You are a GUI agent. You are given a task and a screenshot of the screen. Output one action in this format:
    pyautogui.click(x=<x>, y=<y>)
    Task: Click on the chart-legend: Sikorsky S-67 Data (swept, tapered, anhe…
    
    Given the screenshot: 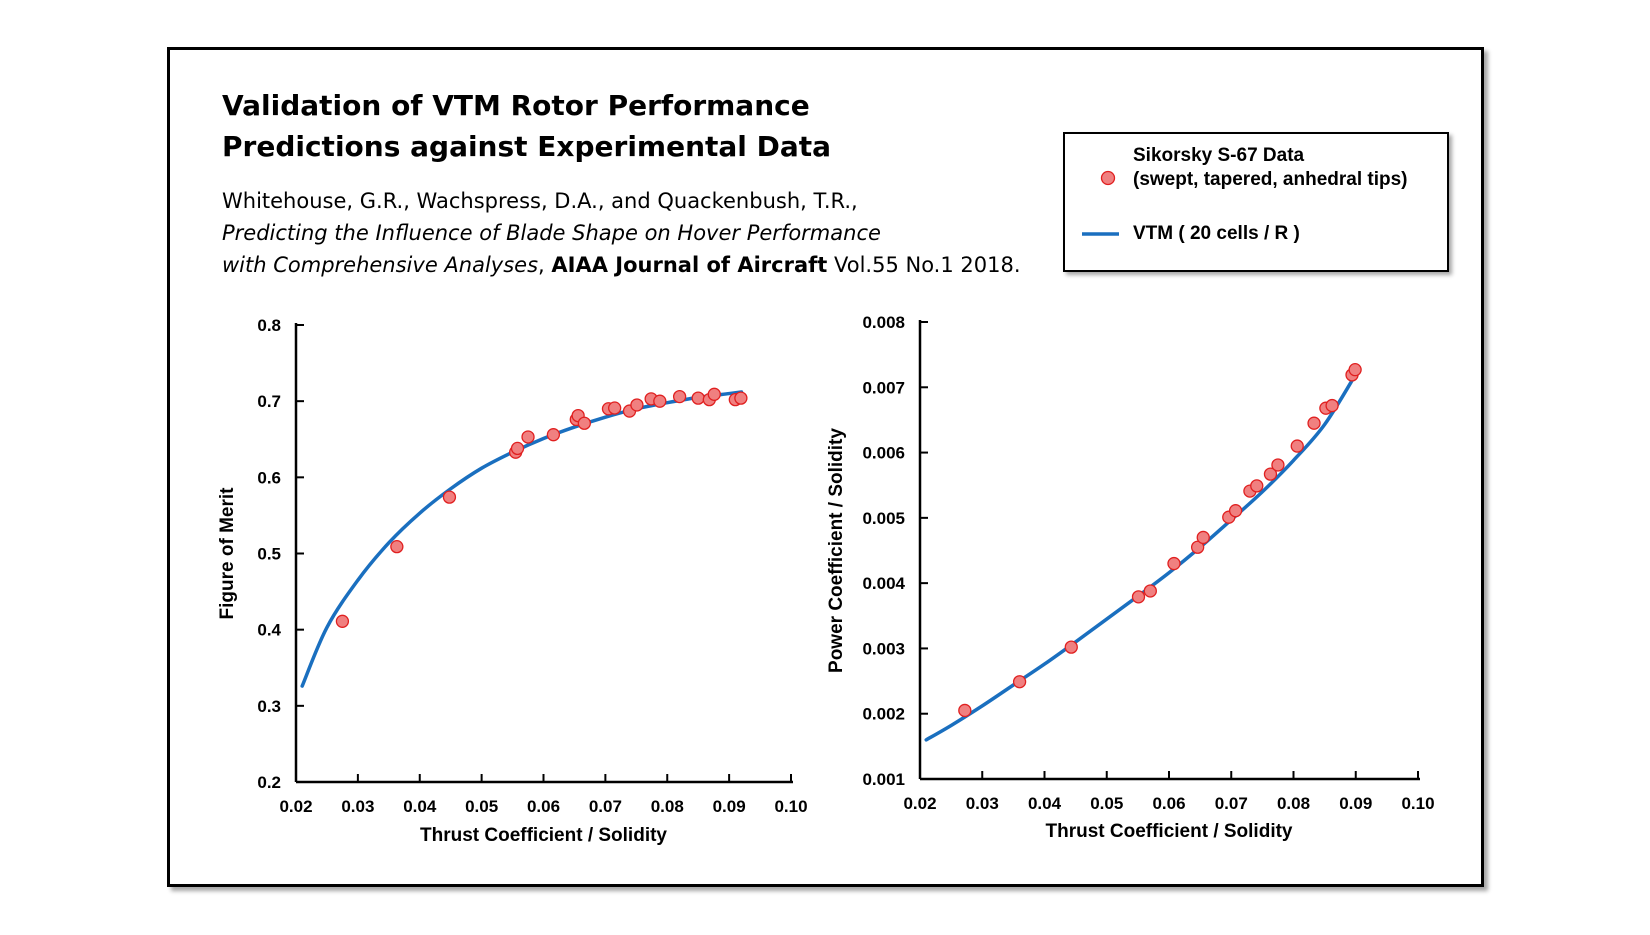 What is the action you would take?
    pyautogui.click(x=1256, y=202)
    